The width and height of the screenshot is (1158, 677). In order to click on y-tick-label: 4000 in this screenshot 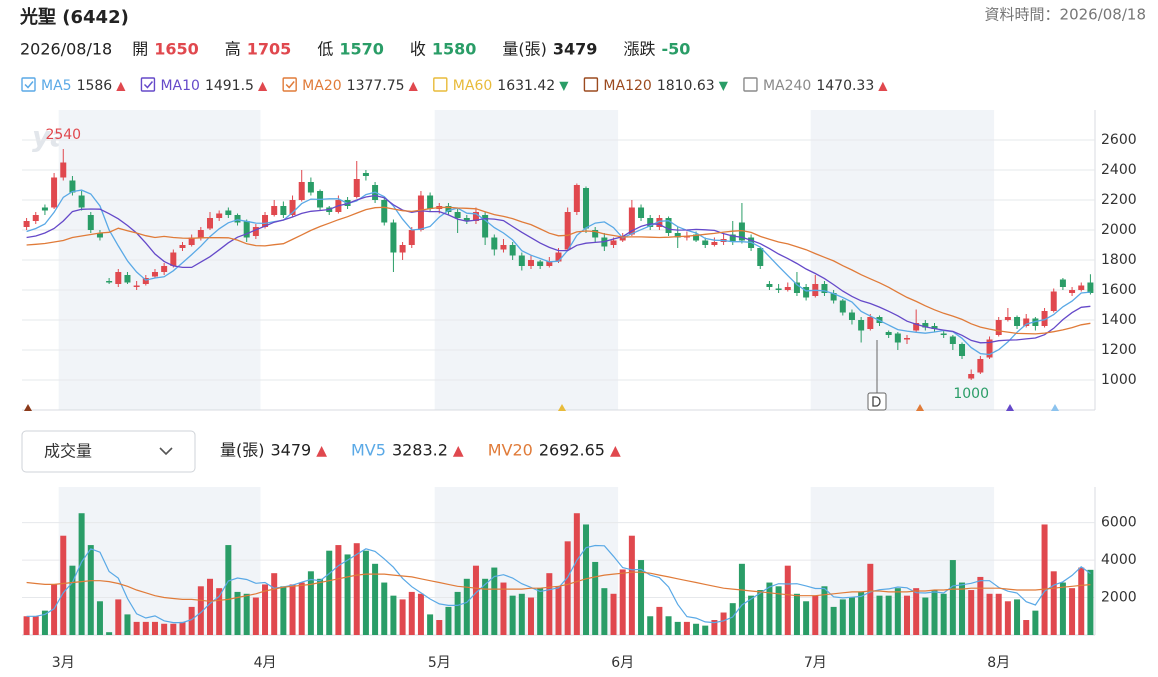, I will do `click(1119, 560)`.